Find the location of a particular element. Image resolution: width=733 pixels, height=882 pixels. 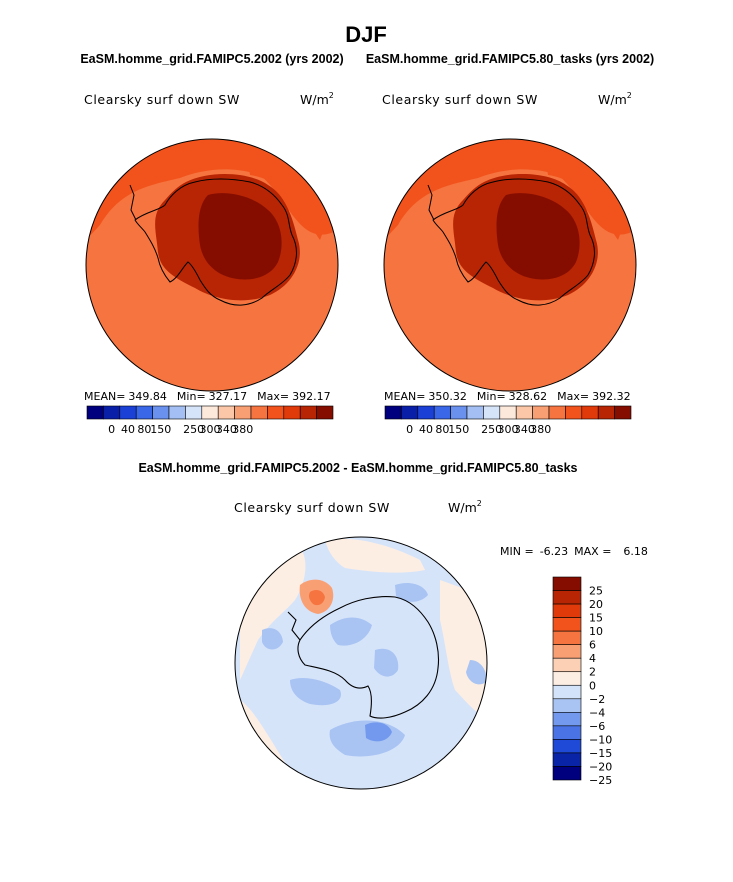

panel-left-peninsula is located at coordinates (133, 202).